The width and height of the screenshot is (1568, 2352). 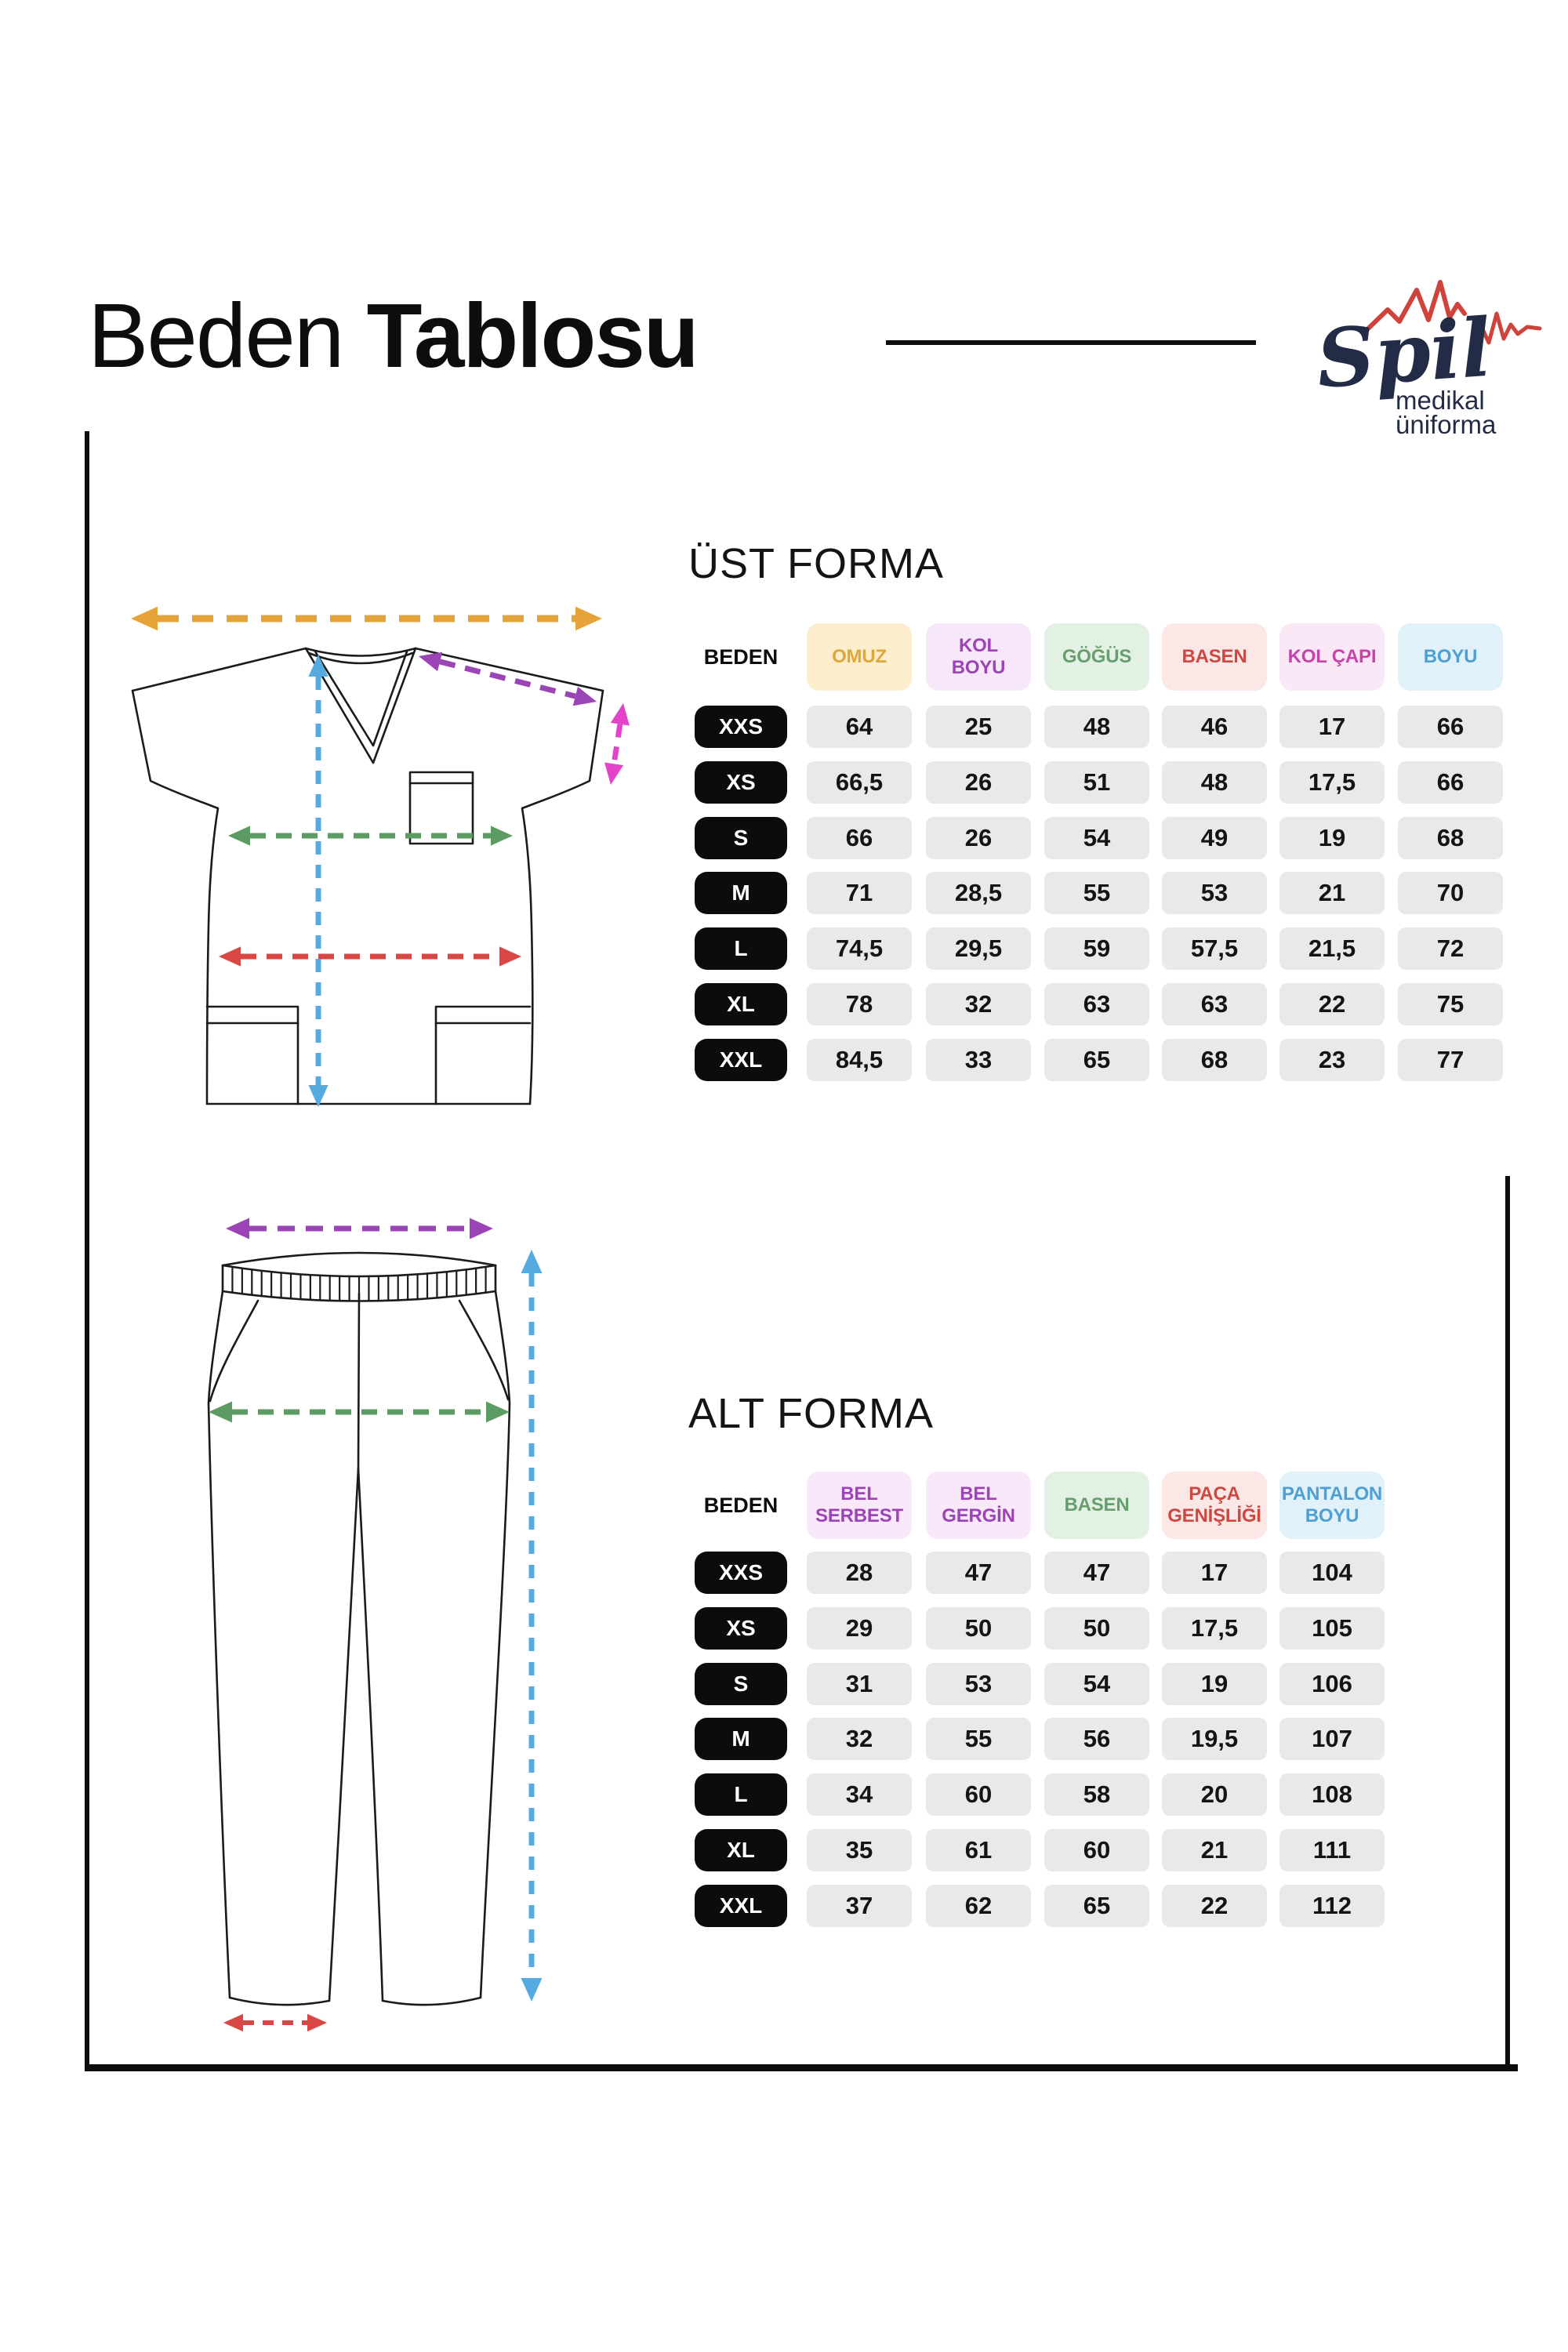 What do you see at coordinates (1214, 1850) in the screenshot?
I see `bottom_table-value-cell: 21` at bounding box center [1214, 1850].